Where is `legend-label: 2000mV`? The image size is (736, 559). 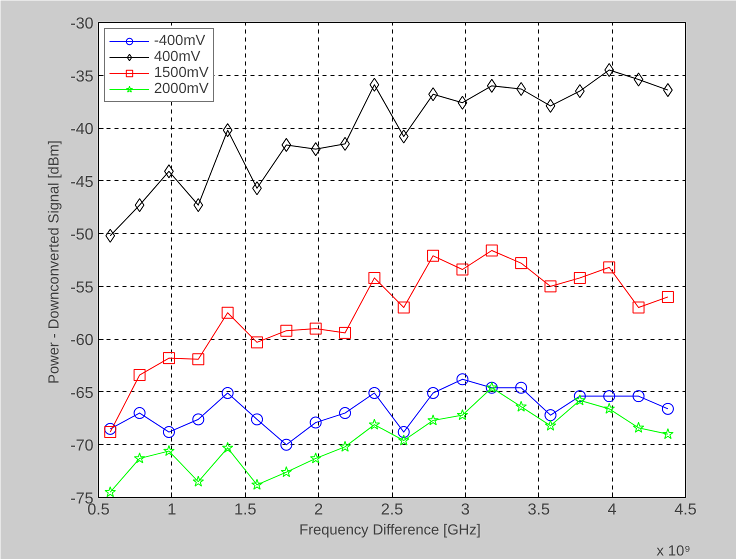 legend-label: 2000mV is located at coordinates (181, 89).